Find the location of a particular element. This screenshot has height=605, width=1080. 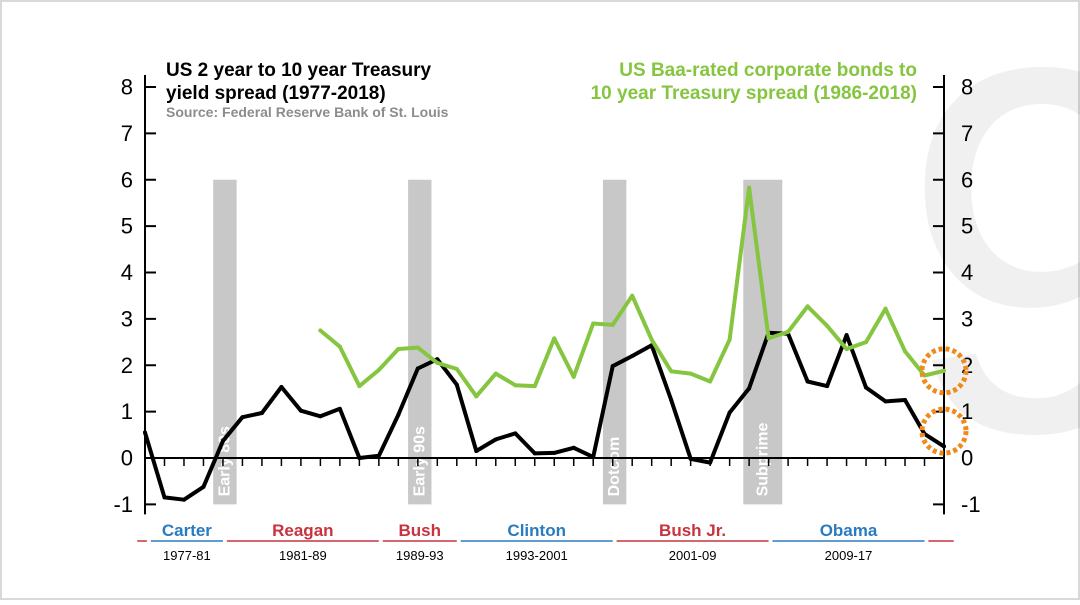

president-name: Obama is located at coordinates (849, 530).